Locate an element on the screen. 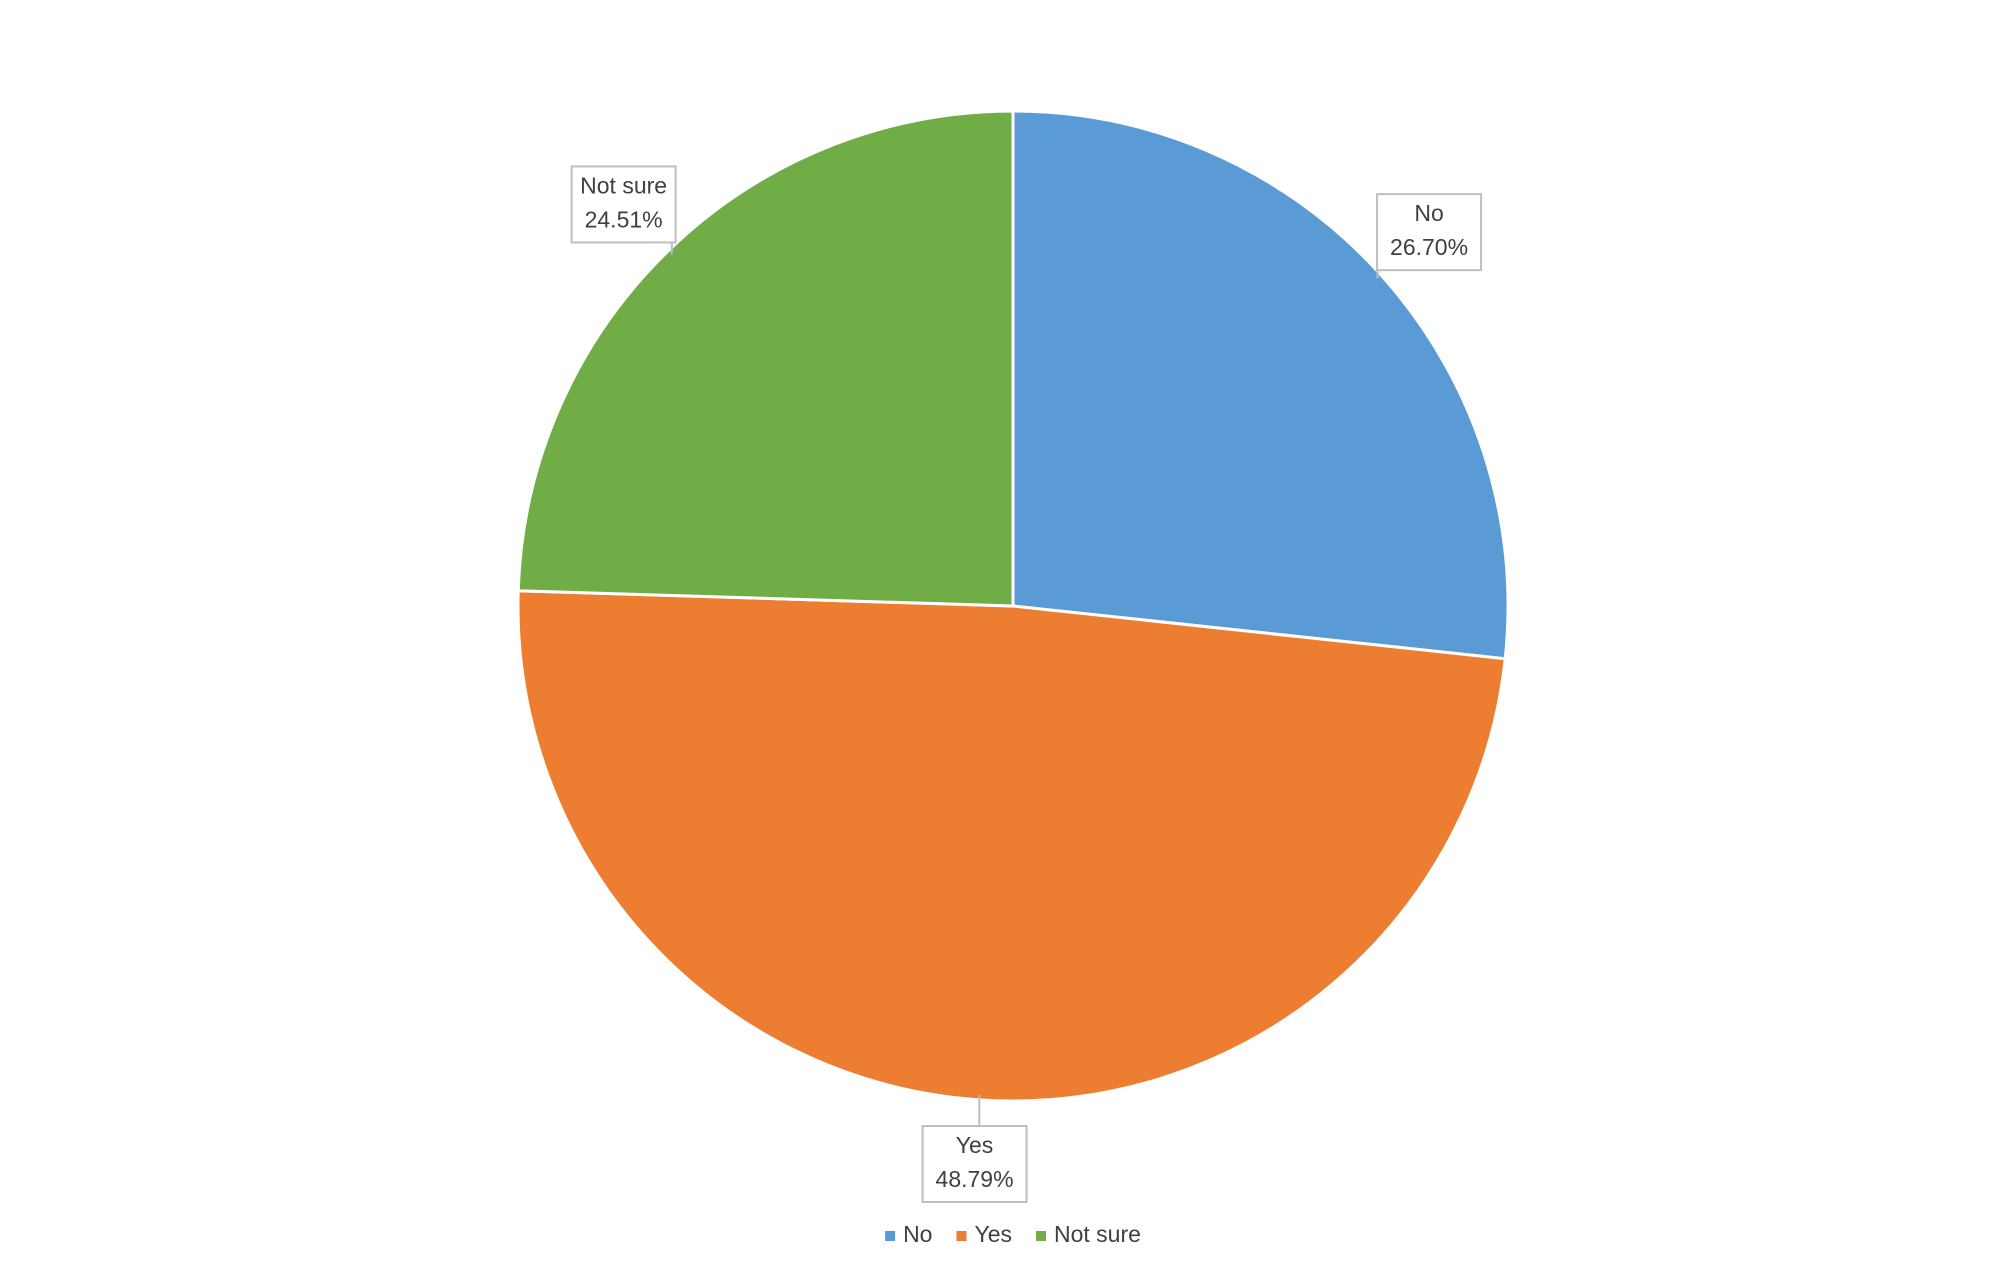 The width and height of the screenshot is (2000, 1266). data-label-category: No is located at coordinates (1428, 213).